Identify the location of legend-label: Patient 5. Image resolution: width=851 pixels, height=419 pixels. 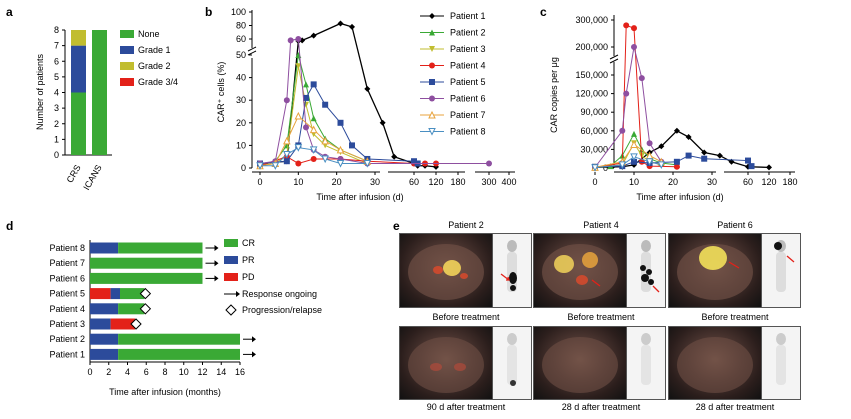
(468, 82).